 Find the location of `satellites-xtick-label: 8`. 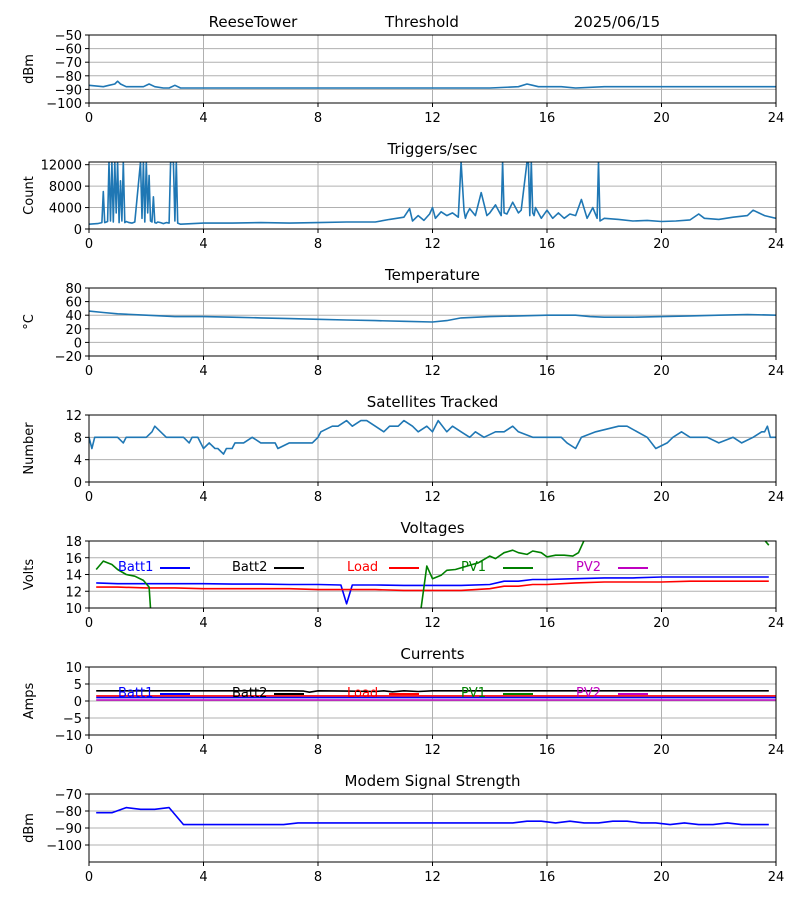

satellites-xtick-label: 8 is located at coordinates (318, 497).